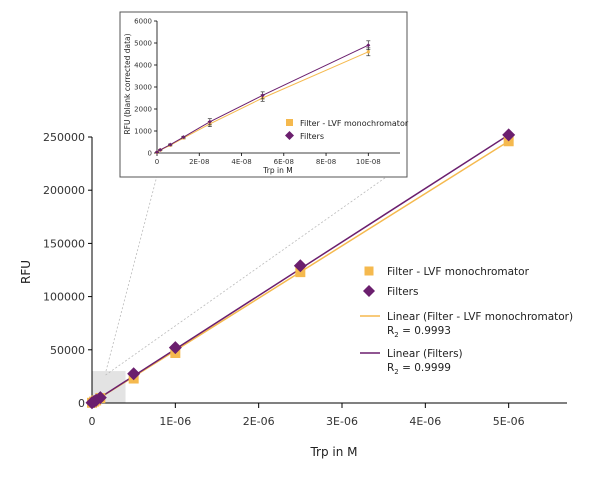  I want to click on inset-legend-diamond-marker, so click(289, 135).